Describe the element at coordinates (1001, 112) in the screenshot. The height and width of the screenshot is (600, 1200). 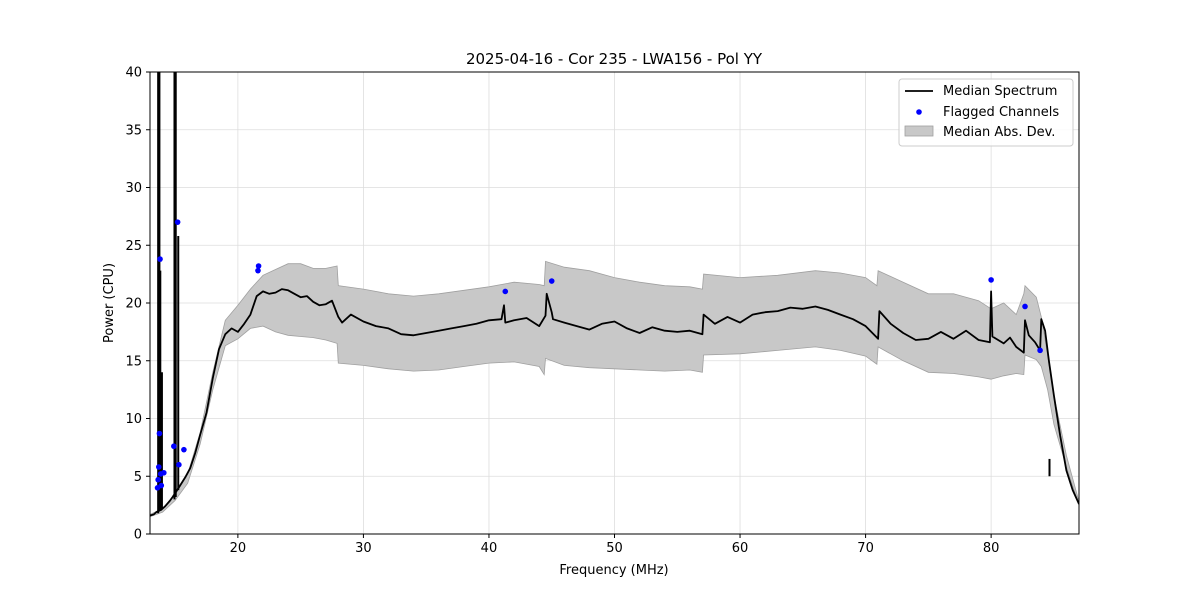
I see `legend-flagged-label: Flagged Channels` at that location.